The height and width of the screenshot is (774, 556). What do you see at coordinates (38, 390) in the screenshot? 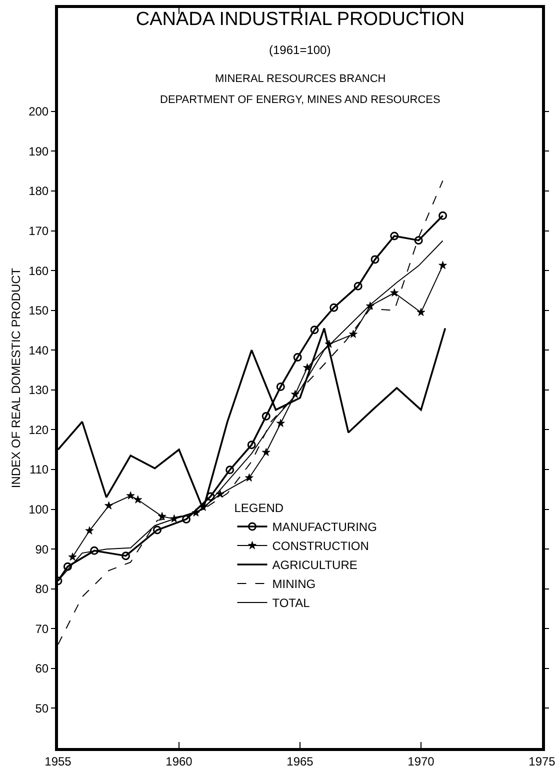
I see `y-tick-label: 130` at bounding box center [38, 390].